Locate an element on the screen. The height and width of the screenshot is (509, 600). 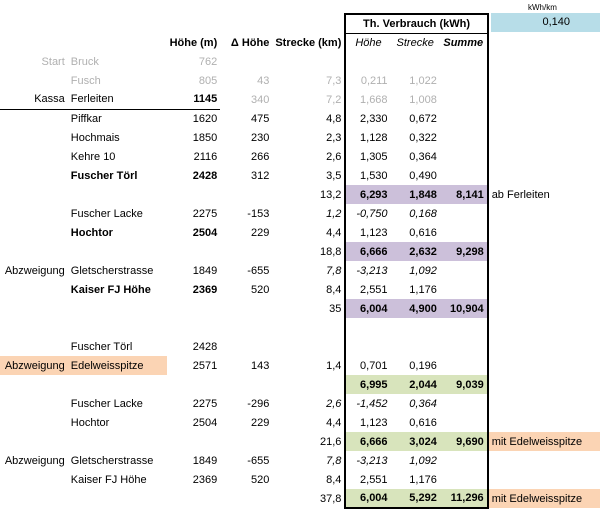
cell-g: 1,176 is located at coordinates (423, 479).